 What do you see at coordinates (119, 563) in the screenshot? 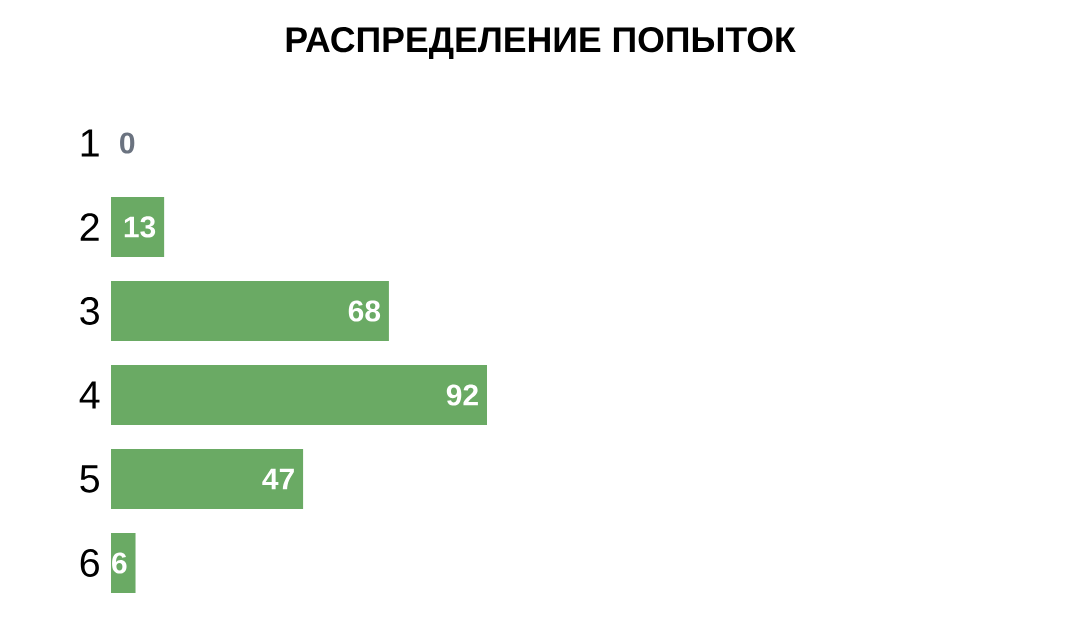
I see `data-label: 6` at bounding box center [119, 563].